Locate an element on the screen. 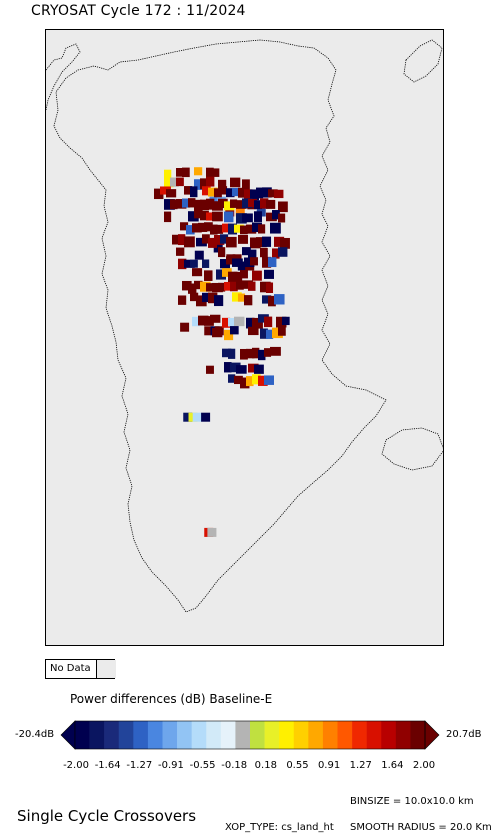 Image resolution: width=500 pixels, height=840 pixels. colorbar-tick-label: 1.64 is located at coordinates (392, 765).